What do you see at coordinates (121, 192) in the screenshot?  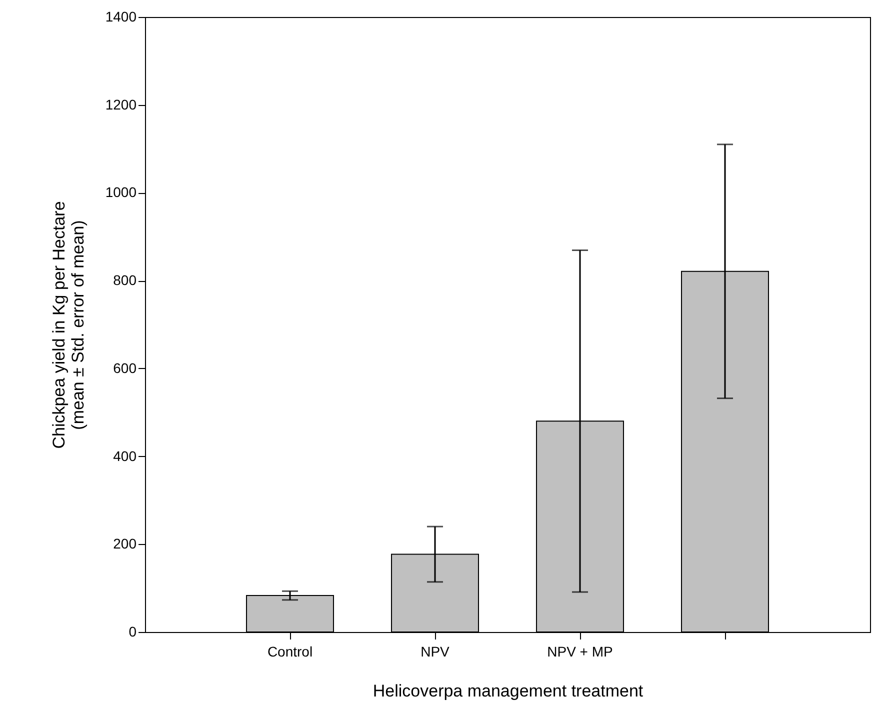 I see `y-tick-label: 1000` at bounding box center [121, 192].